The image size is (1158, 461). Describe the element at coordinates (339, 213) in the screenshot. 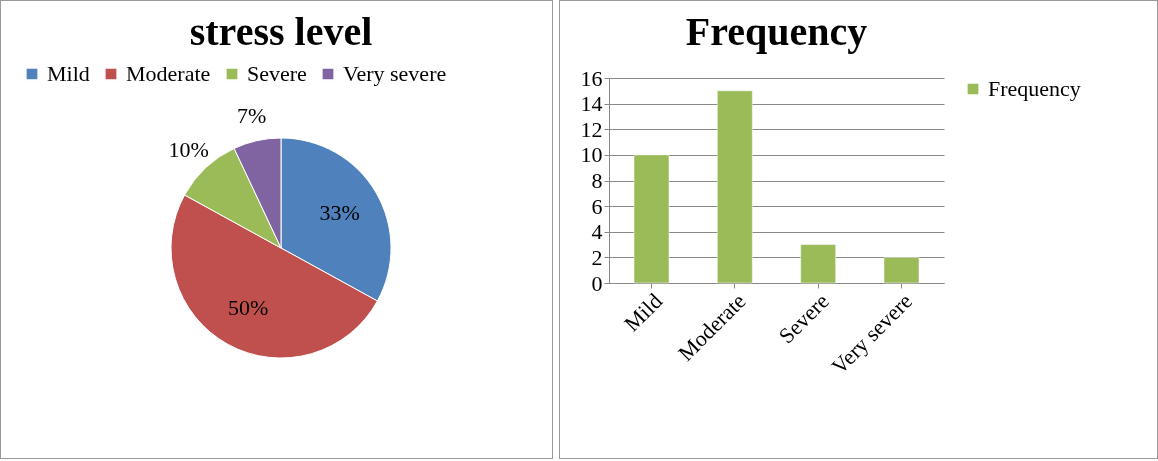

I see `data-label: 33%` at that location.